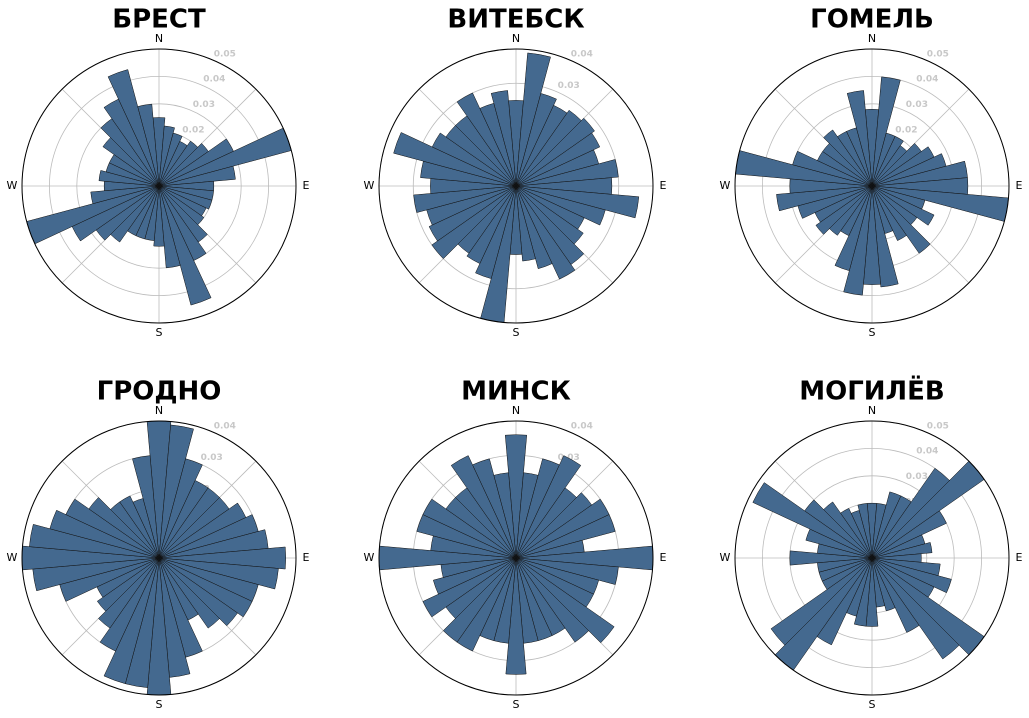 Image resolution: width=1029 pixels, height=718 pixels. I want to click on chart-title: МОГИЛЁВ, so click(871, 391).